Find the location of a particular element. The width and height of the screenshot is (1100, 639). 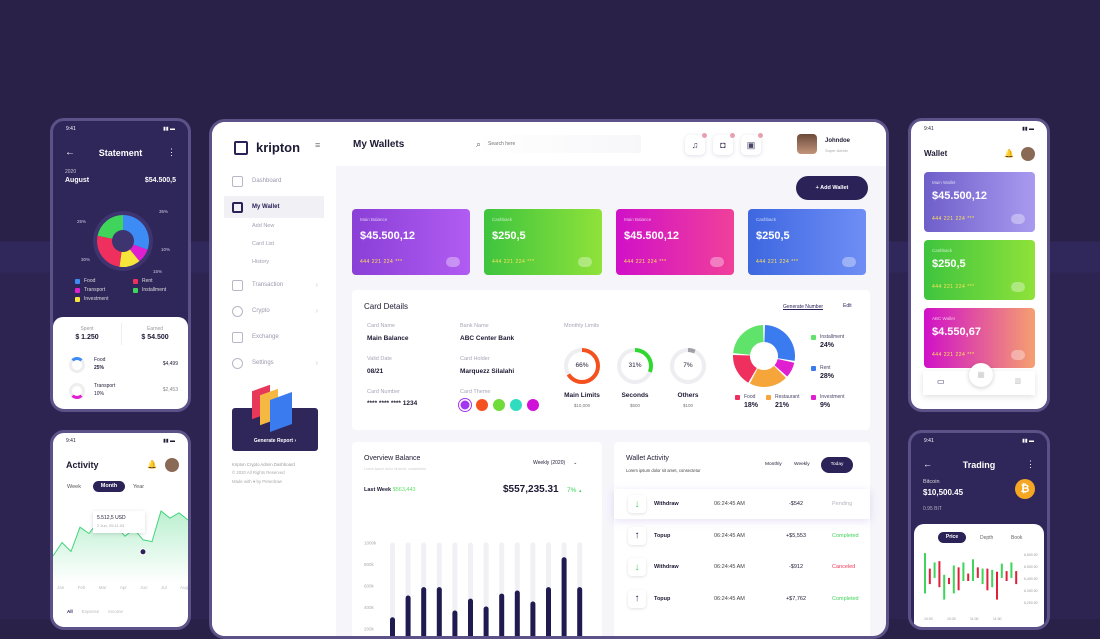

messages-button: ◘ is located at coordinates (723, 145).